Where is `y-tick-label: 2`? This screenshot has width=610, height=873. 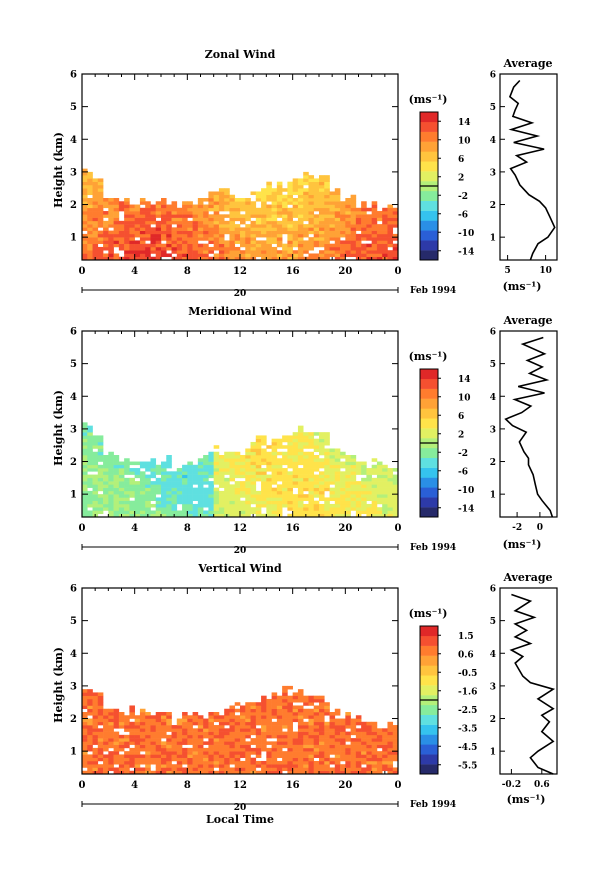 y-tick-label: 2 is located at coordinates (73, 205).